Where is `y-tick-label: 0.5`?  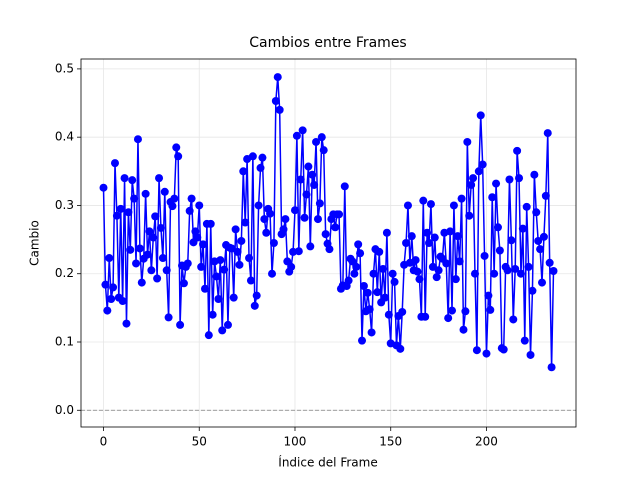
y-tick-label: 0.5 is located at coordinates (64, 68).